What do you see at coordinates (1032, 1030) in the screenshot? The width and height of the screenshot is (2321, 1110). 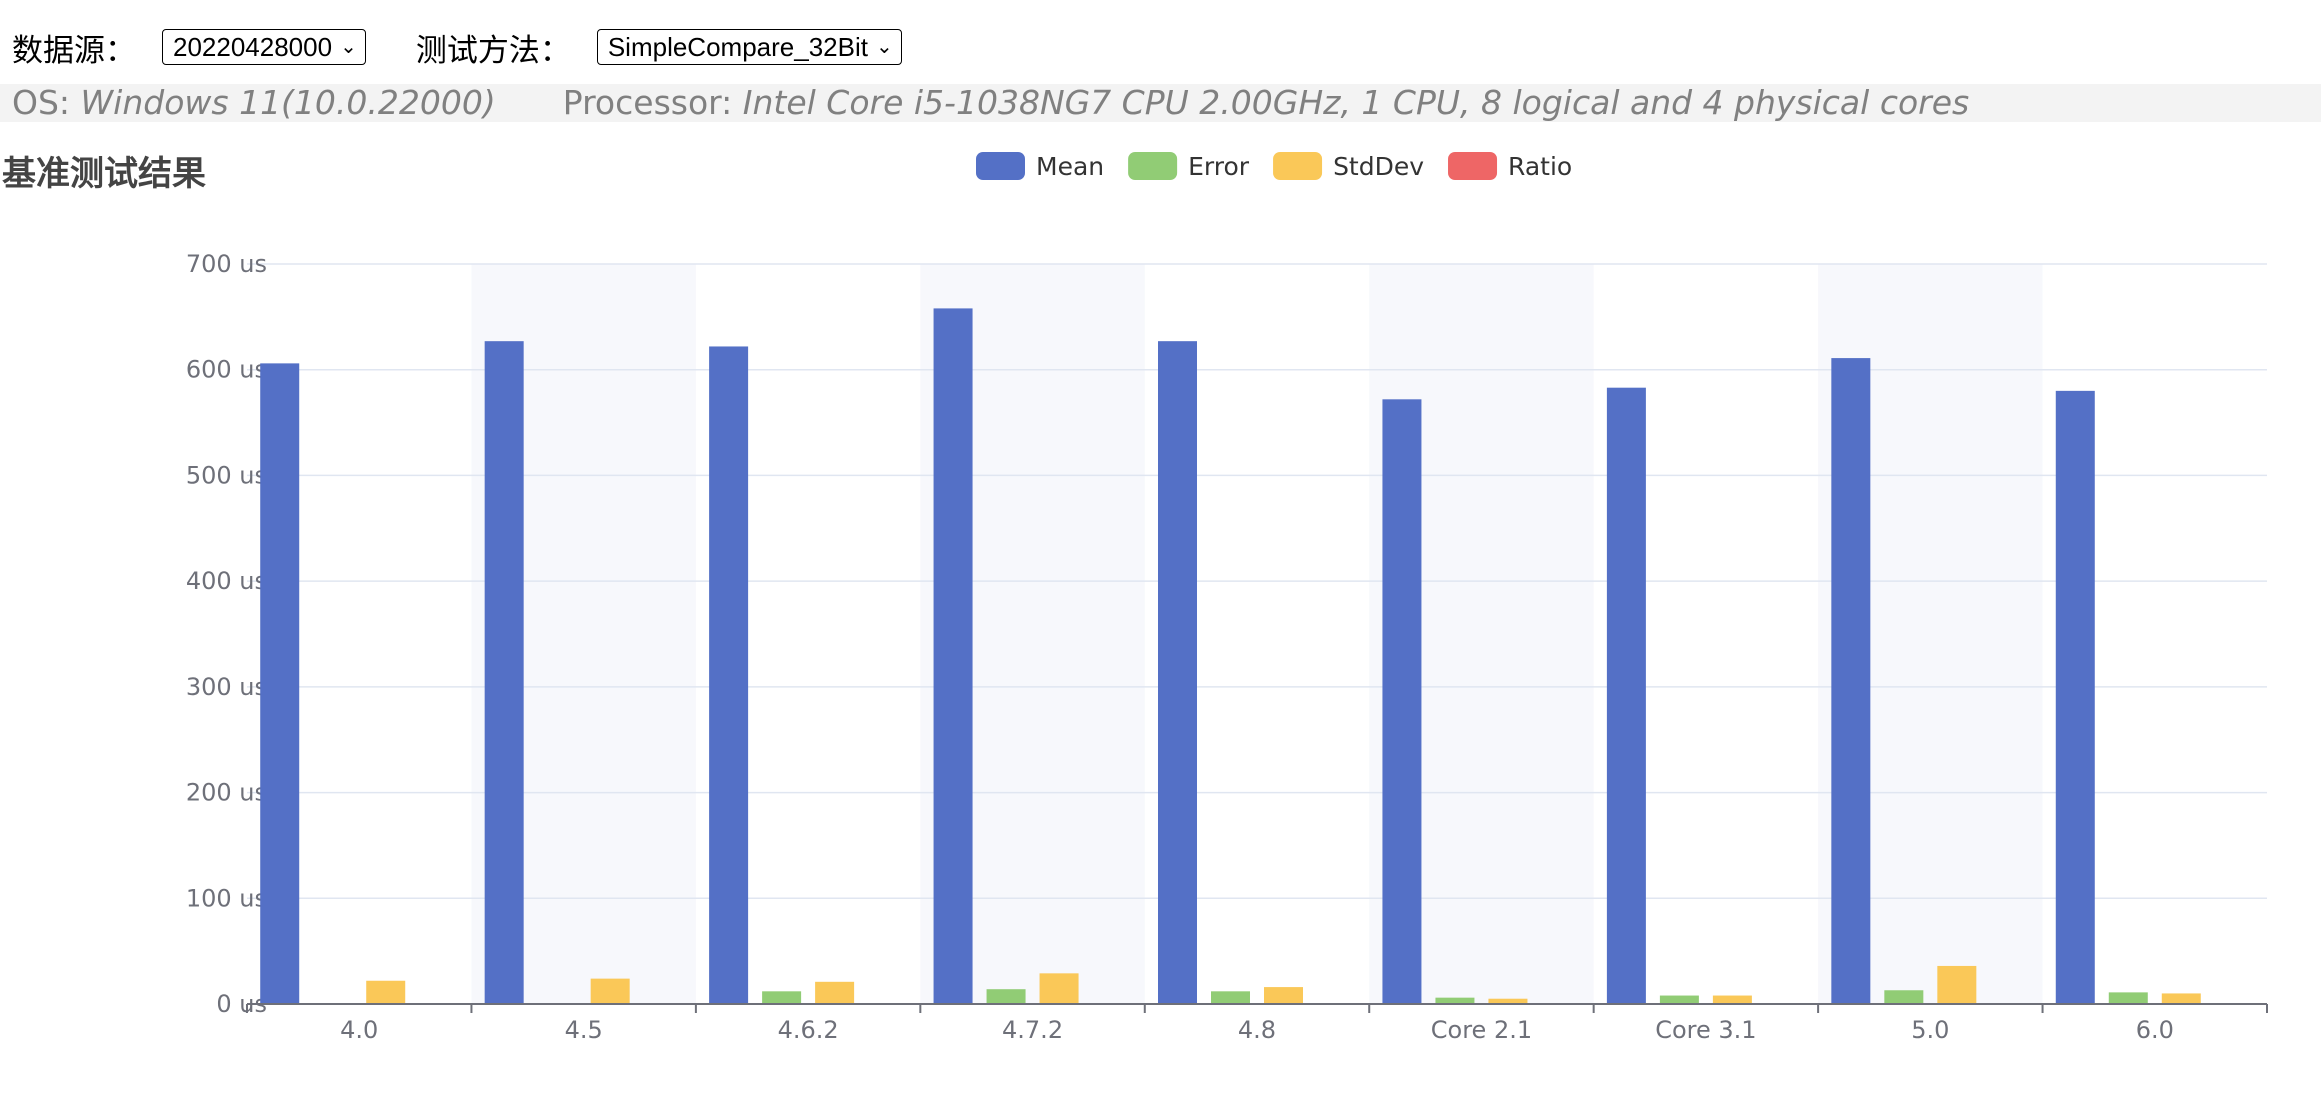 I see `x-tick-label: 4.7.2` at bounding box center [1032, 1030].